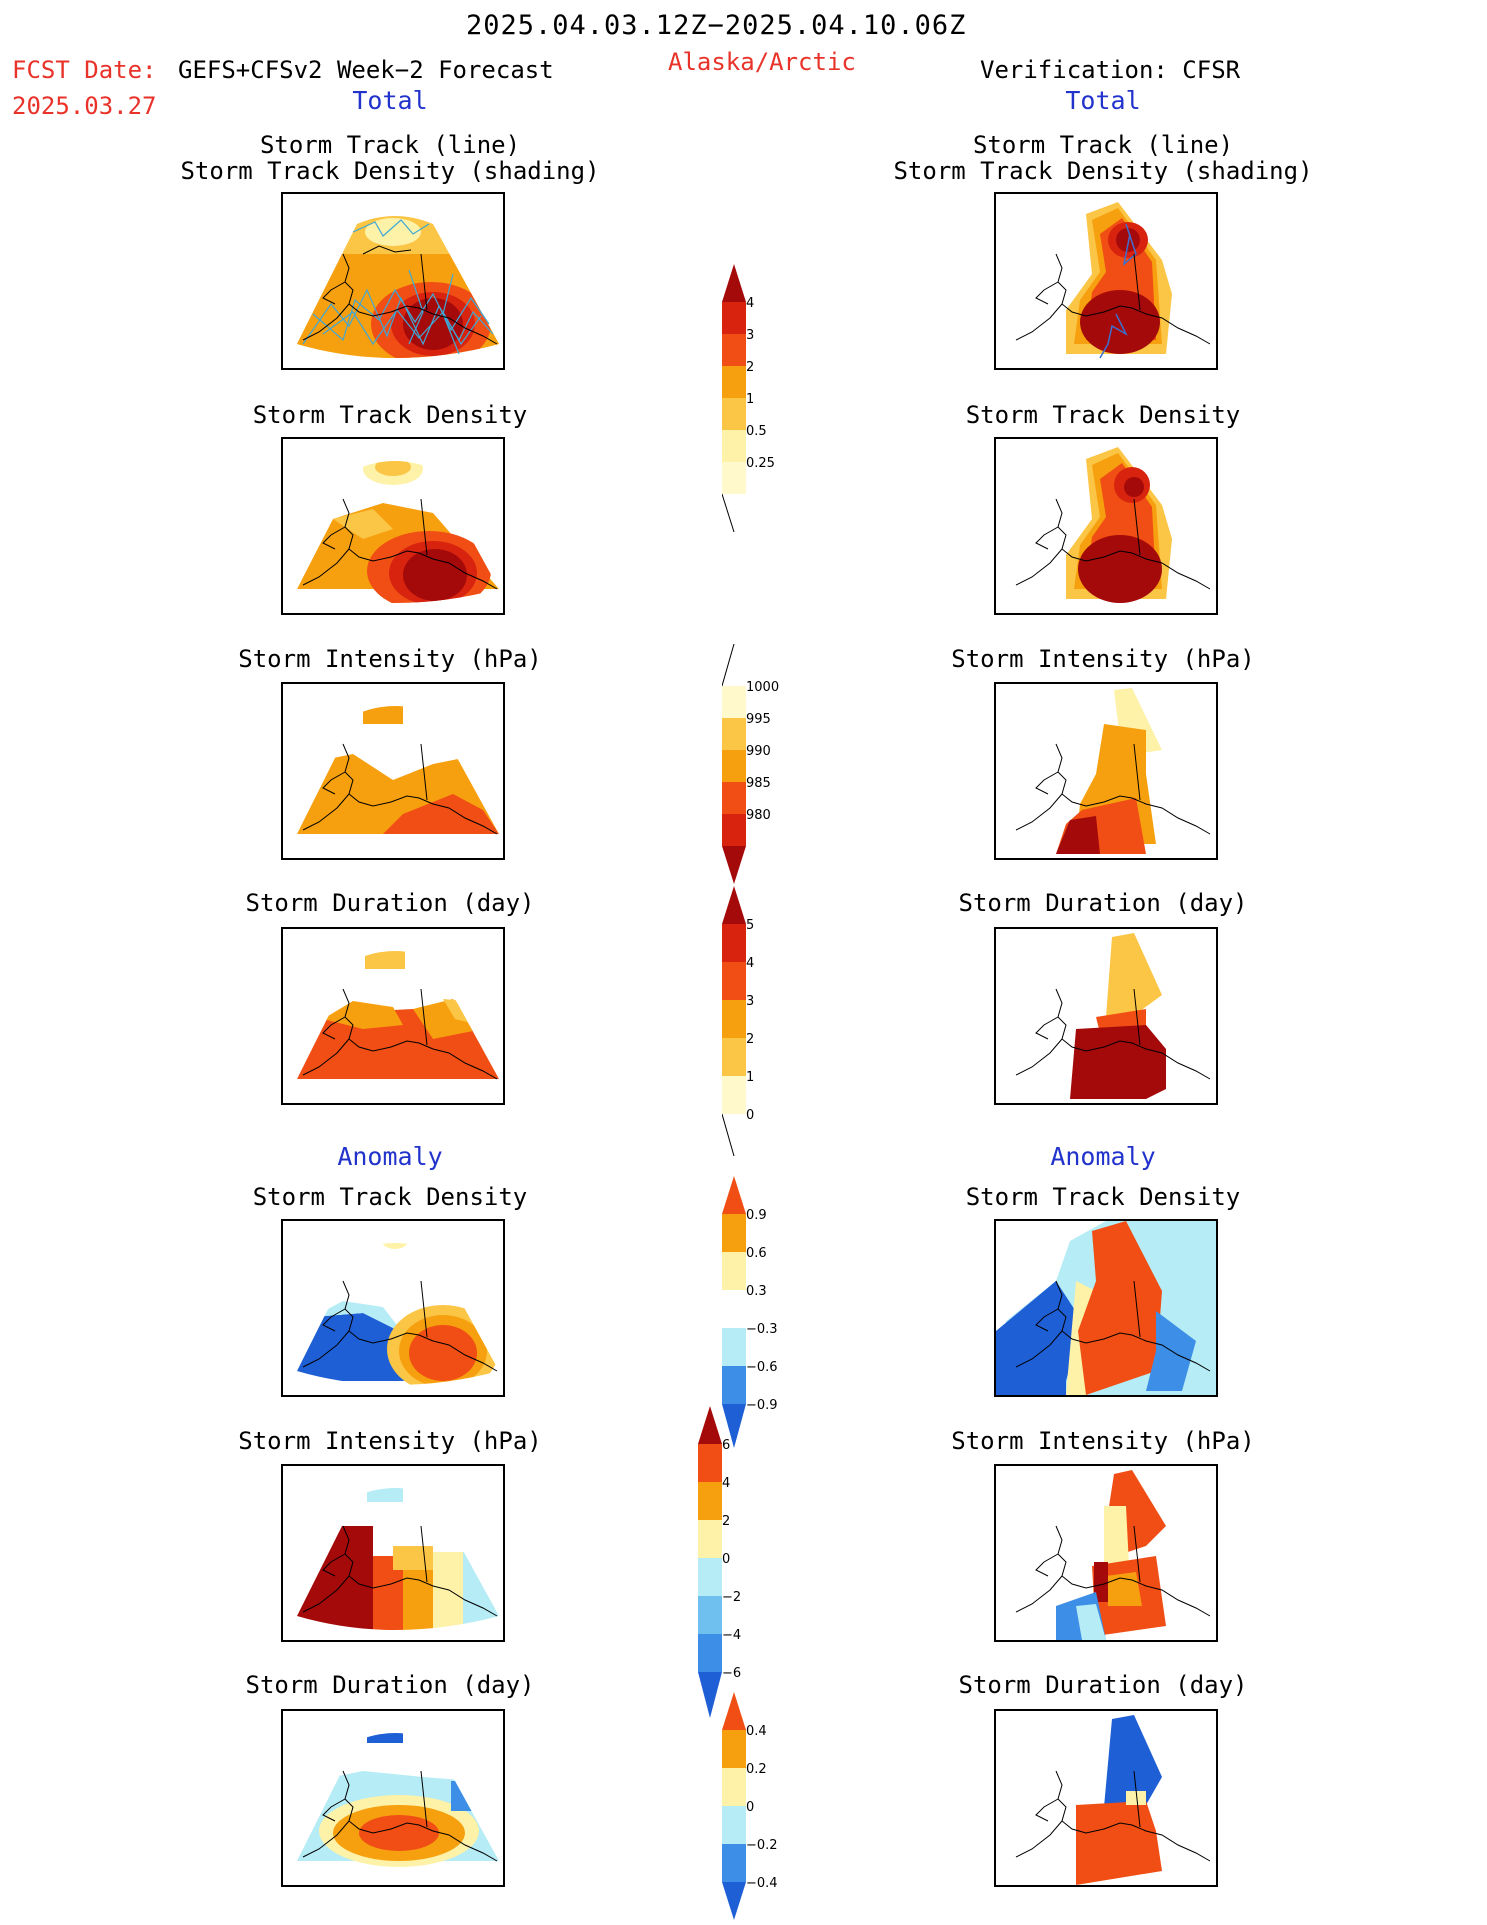  Describe the element at coordinates (1106, 1798) in the screenshot. I see `verif-anom-duration-map` at that location.